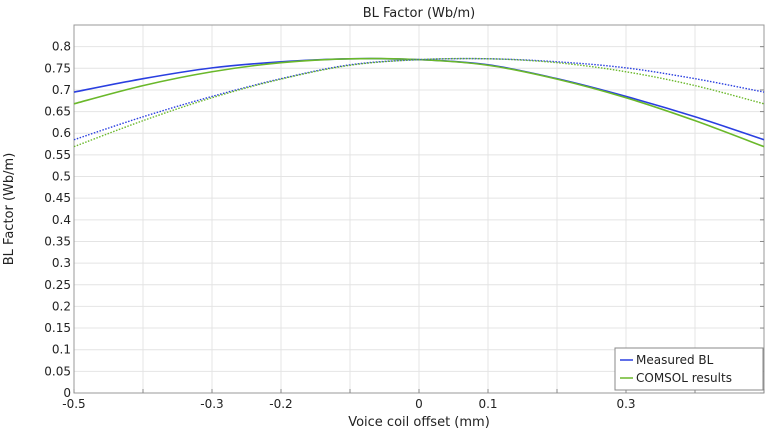 The height and width of the screenshot is (434, 768). What do you see at coordinates (675, 360) in the screenshot?
I see `legend-label-measured: Measured BL` at bounding box center [675, 360].